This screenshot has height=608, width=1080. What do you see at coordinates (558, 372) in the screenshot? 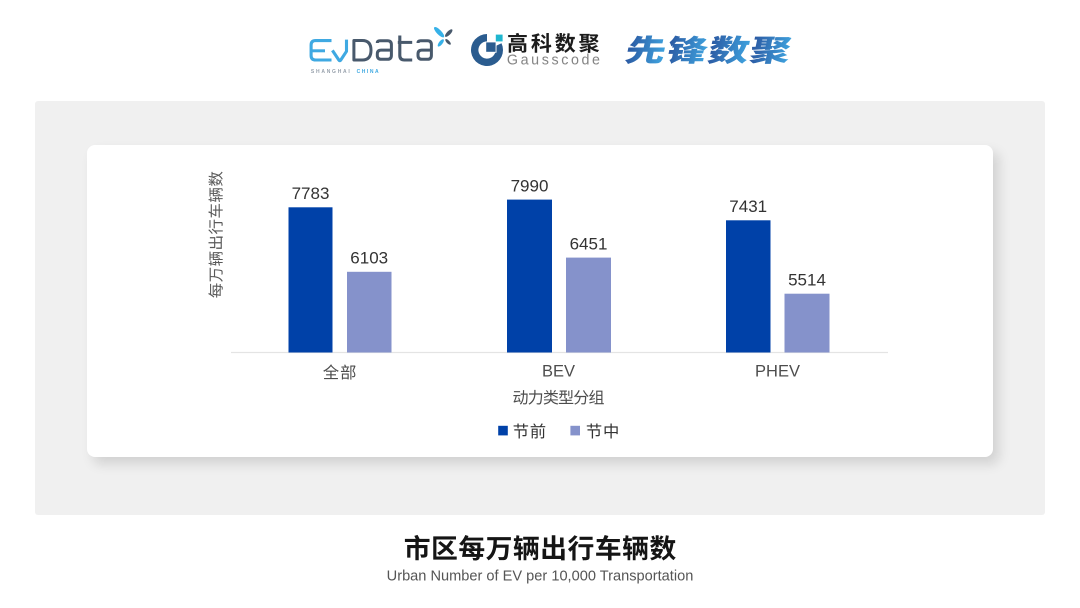
I see `svg-text: BEV` at bounding box center [558, 372].